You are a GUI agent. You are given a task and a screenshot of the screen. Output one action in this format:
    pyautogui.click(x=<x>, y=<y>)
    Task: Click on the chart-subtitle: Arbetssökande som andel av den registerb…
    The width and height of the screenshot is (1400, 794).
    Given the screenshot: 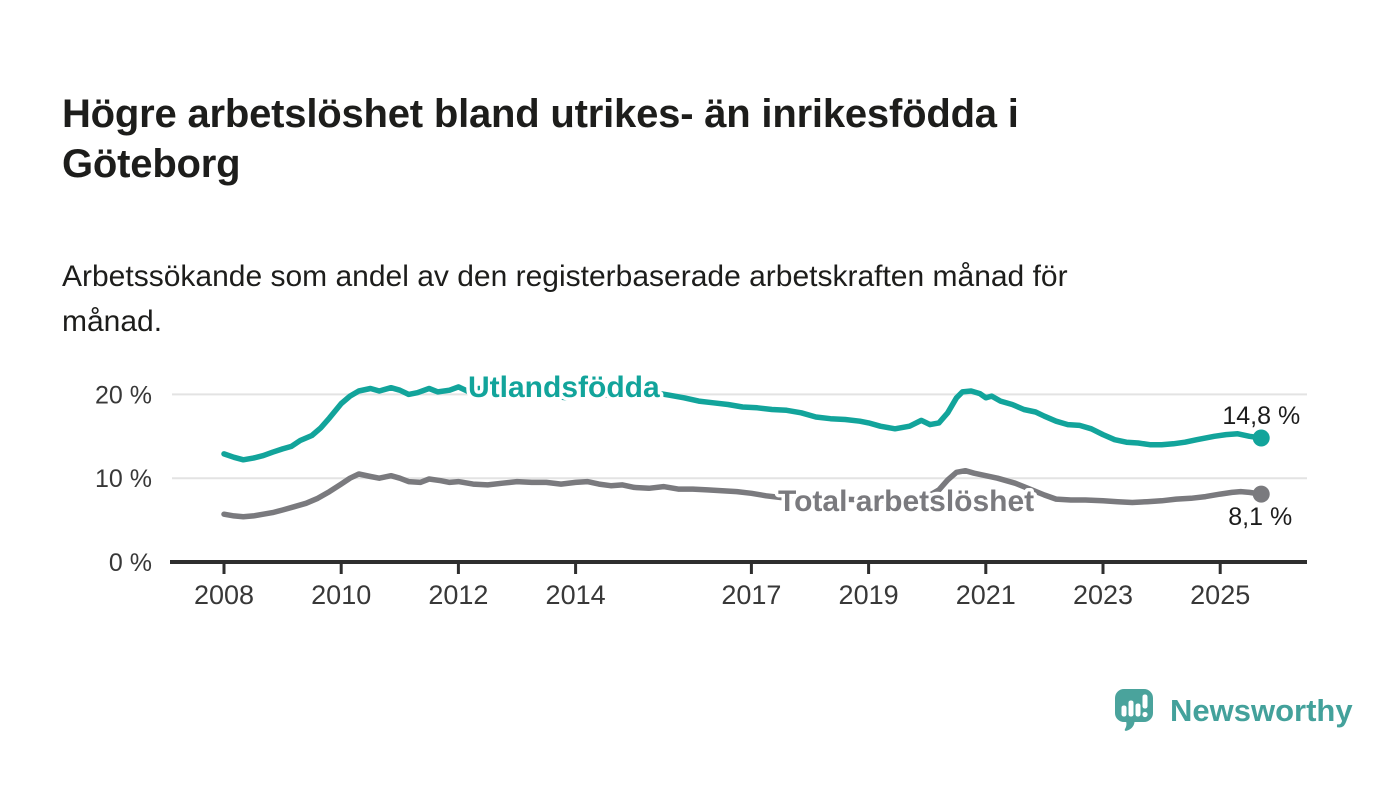 What is the action you would take?
    pyautogui.click(x=565, y=299)
    